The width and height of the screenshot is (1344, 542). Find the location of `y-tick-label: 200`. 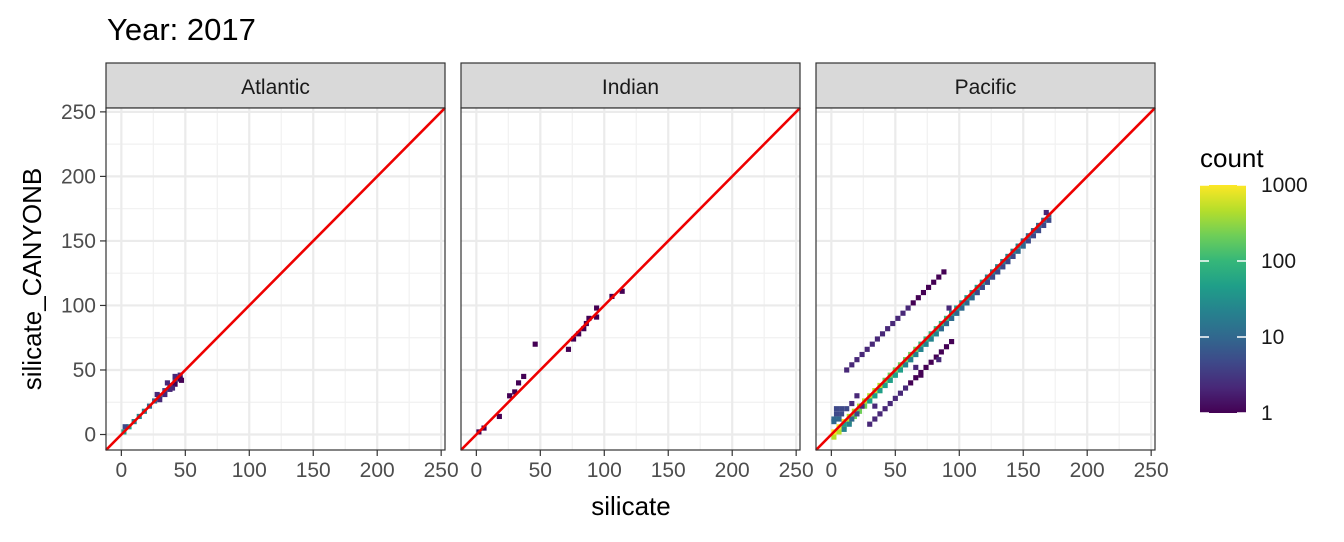

y-tick-label: 200 is located at coordinates (78, 176).